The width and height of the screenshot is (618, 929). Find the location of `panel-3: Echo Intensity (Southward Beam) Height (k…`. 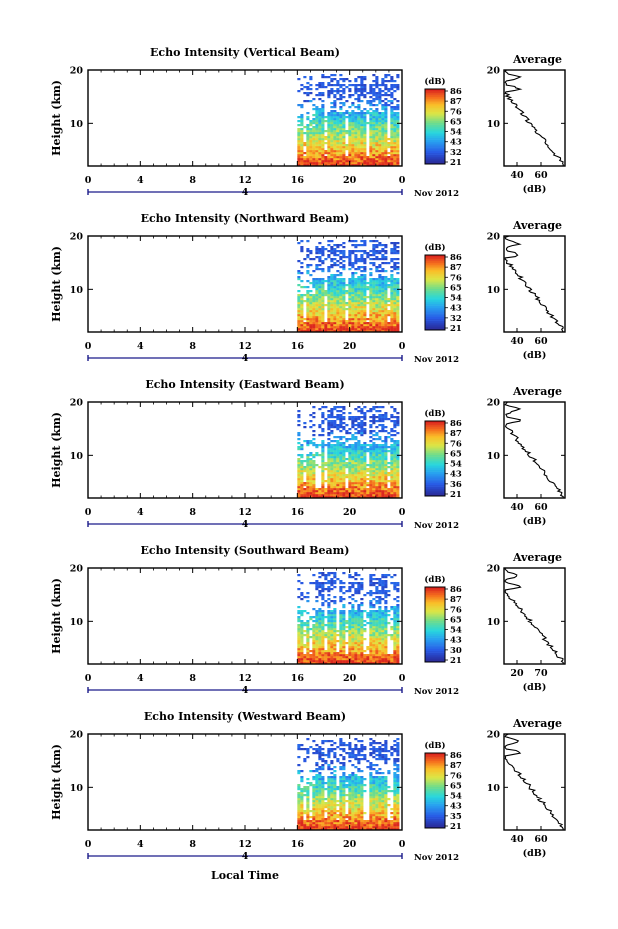

panel-3: Echo Intensity (Southward Beam) Height (k… is located at coordinates (308, 620).